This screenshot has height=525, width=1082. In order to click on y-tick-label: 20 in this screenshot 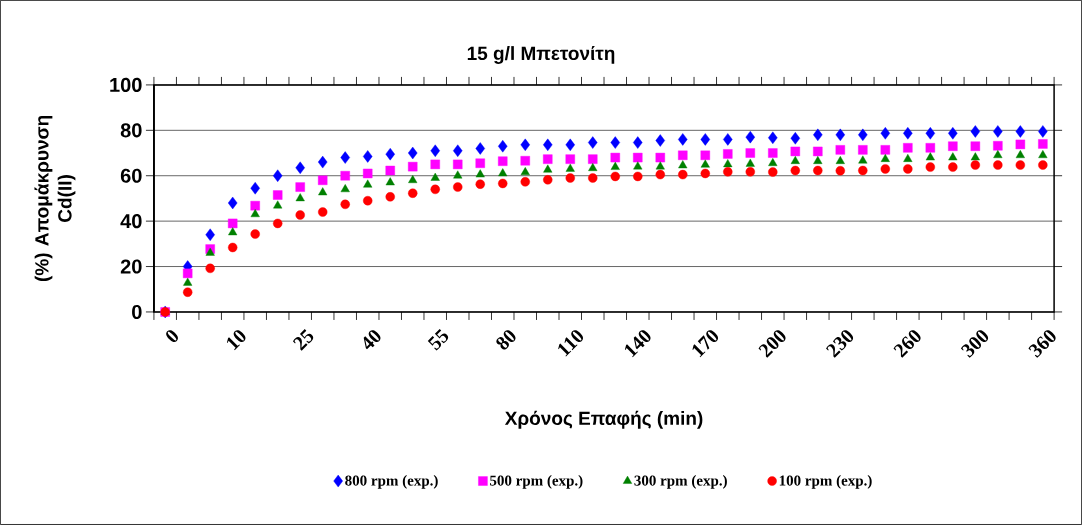, I will do `click(131, 266)`.